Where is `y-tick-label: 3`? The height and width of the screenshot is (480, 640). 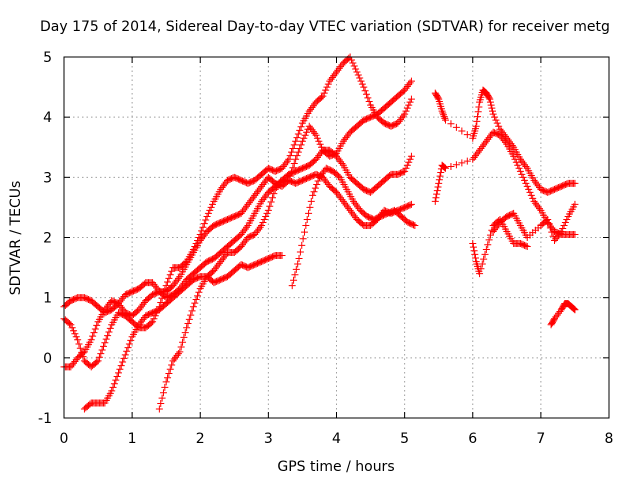 y-tick-label: 3 is located at coordinates (47, 178).